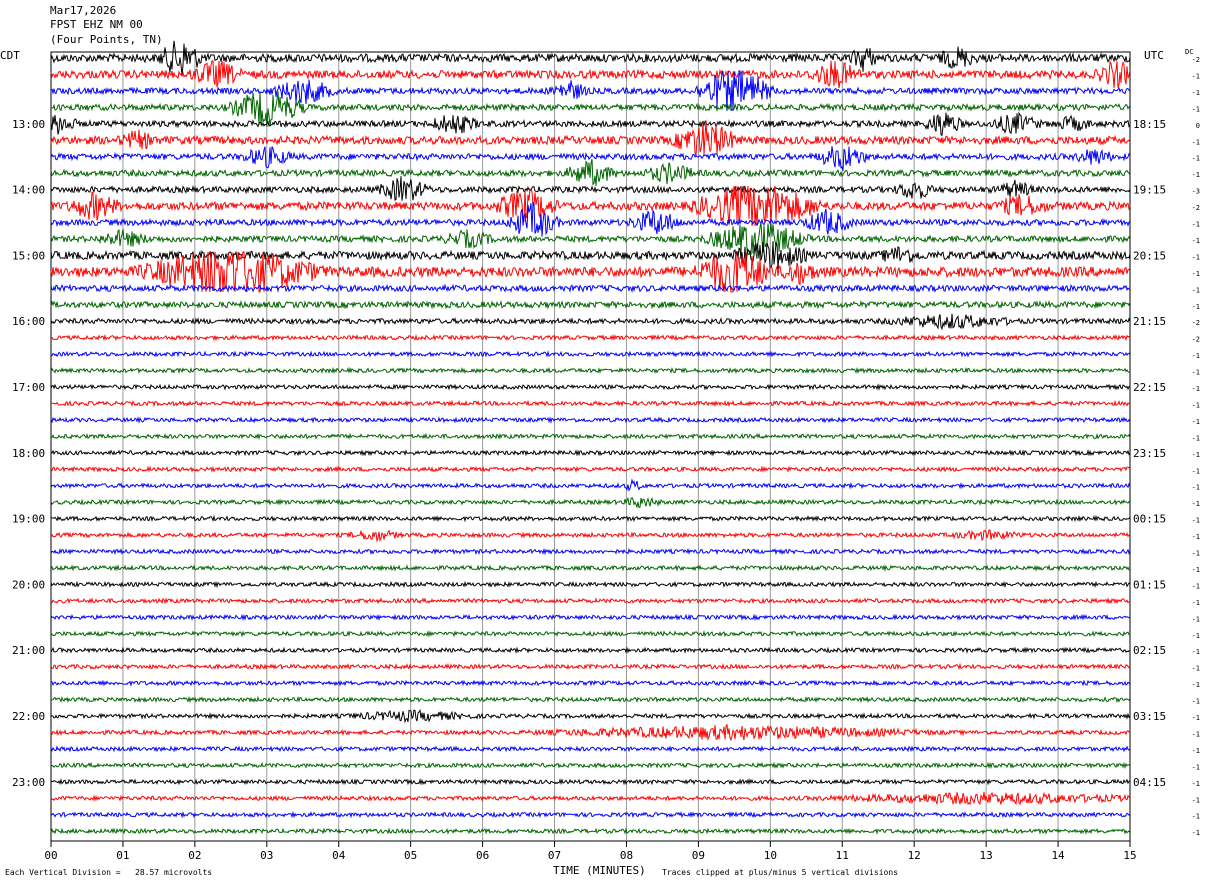 This screenshot has width=1210, height=886. Describe the element at coordinates (1149, 124) in the screenshot. I see `right-hour-label: 18:15` at that location.